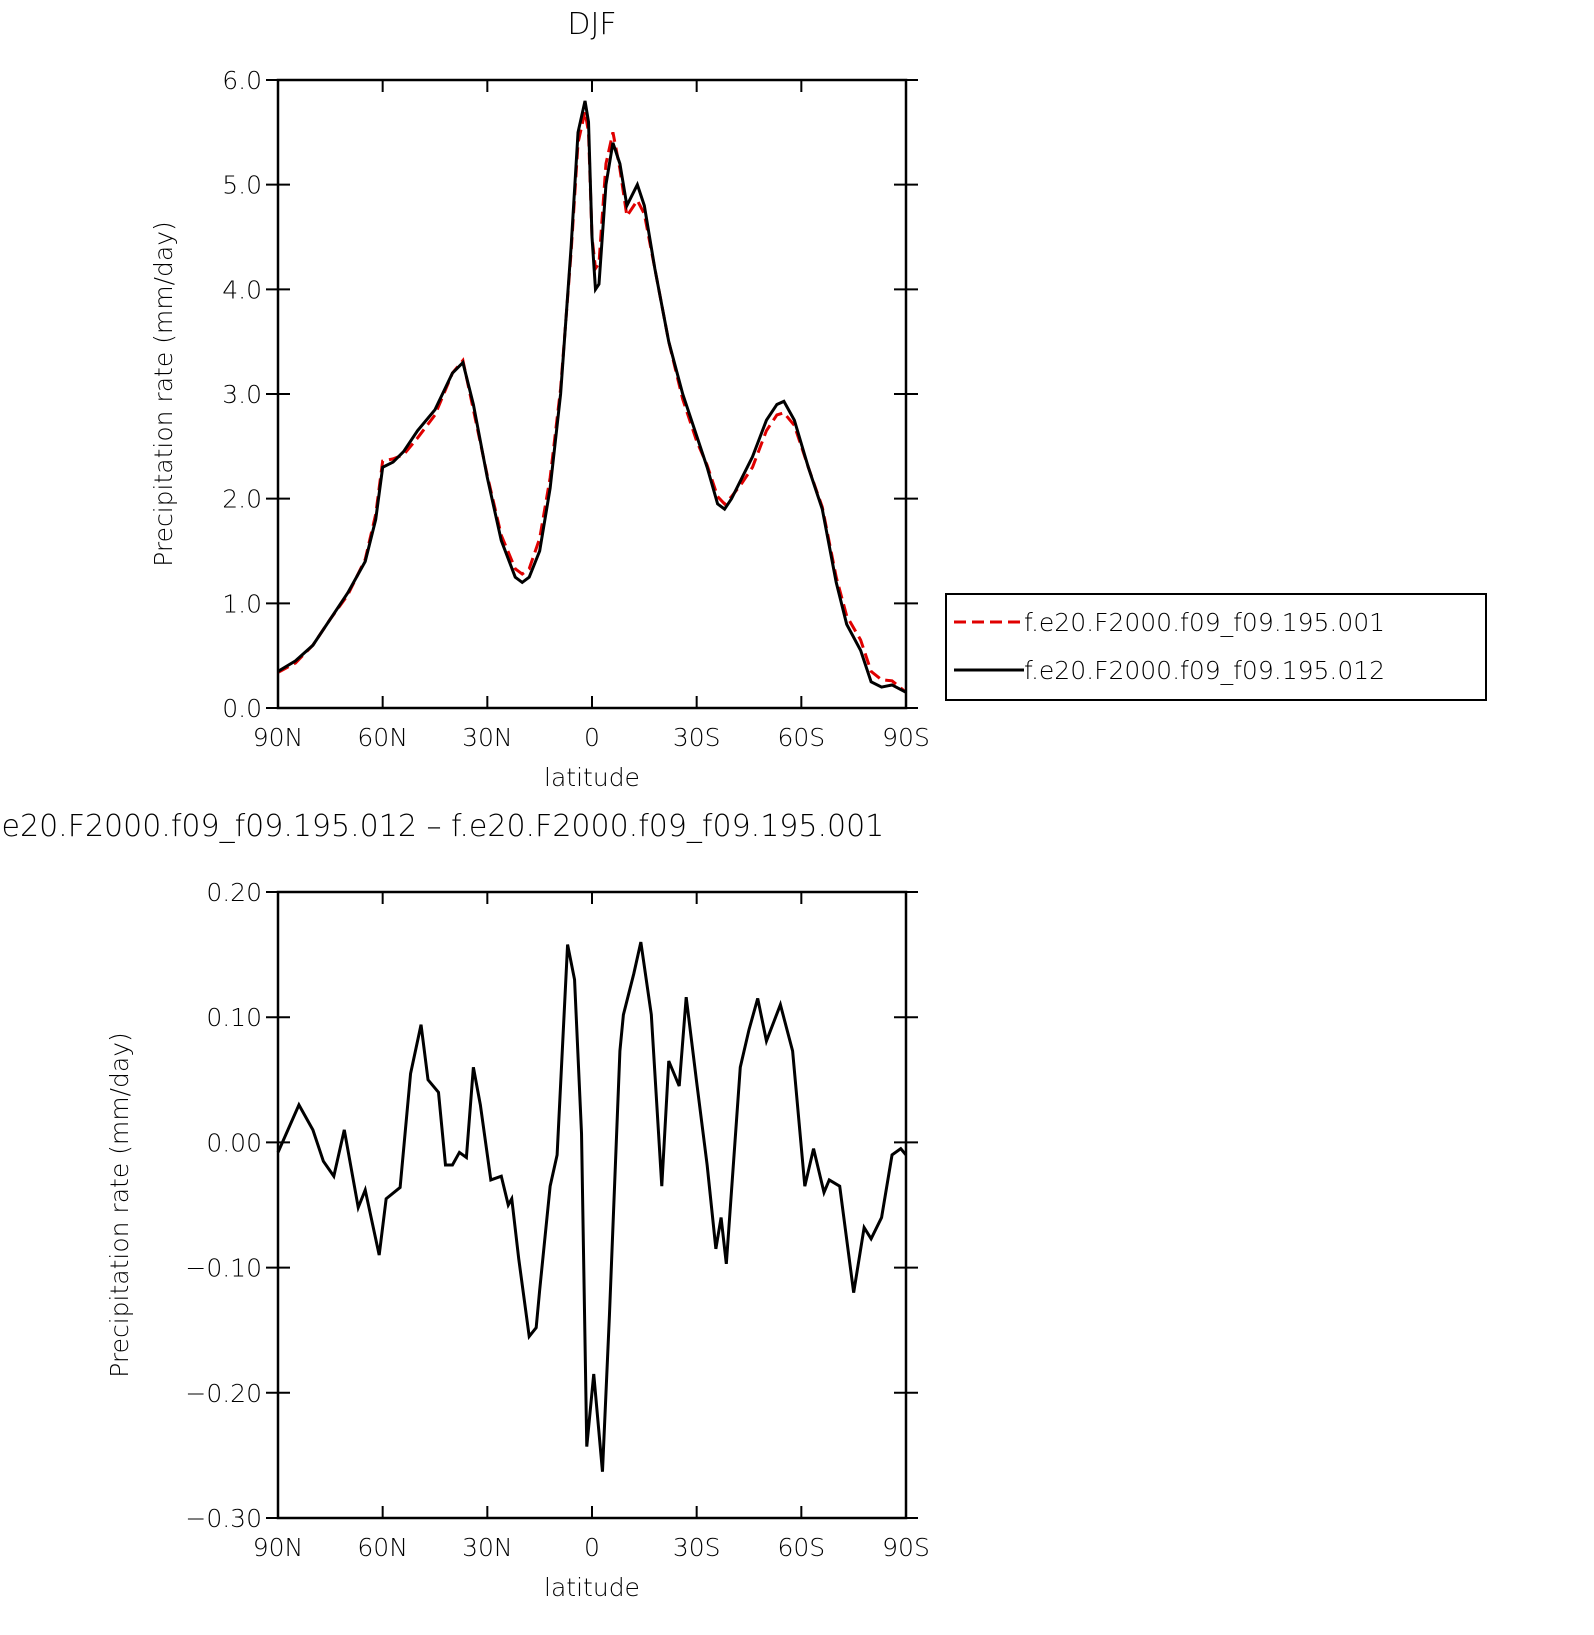  What do you see at coordinates (242, 499) in the screenshot?
I see `y-tick-label: 2.0` at bounding box center [242, 499].